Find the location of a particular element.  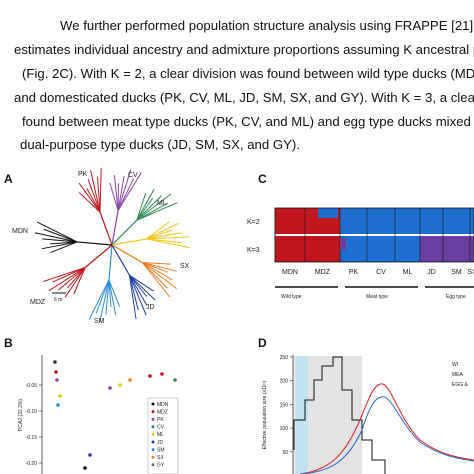

tick-label: -0.20 is located at coordinates (32, 464).